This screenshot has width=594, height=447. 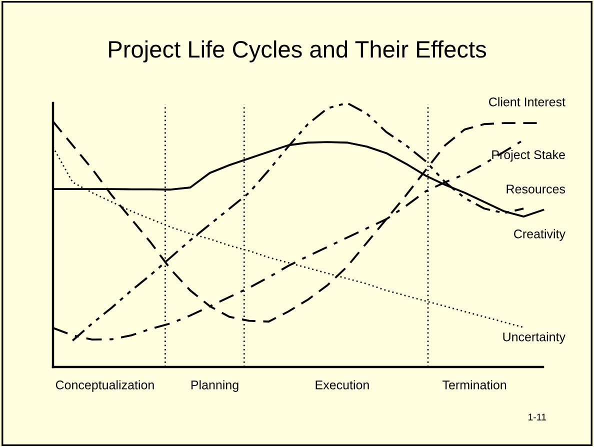 I want to click on text: Conceptualization, so click(x=105, y=386).